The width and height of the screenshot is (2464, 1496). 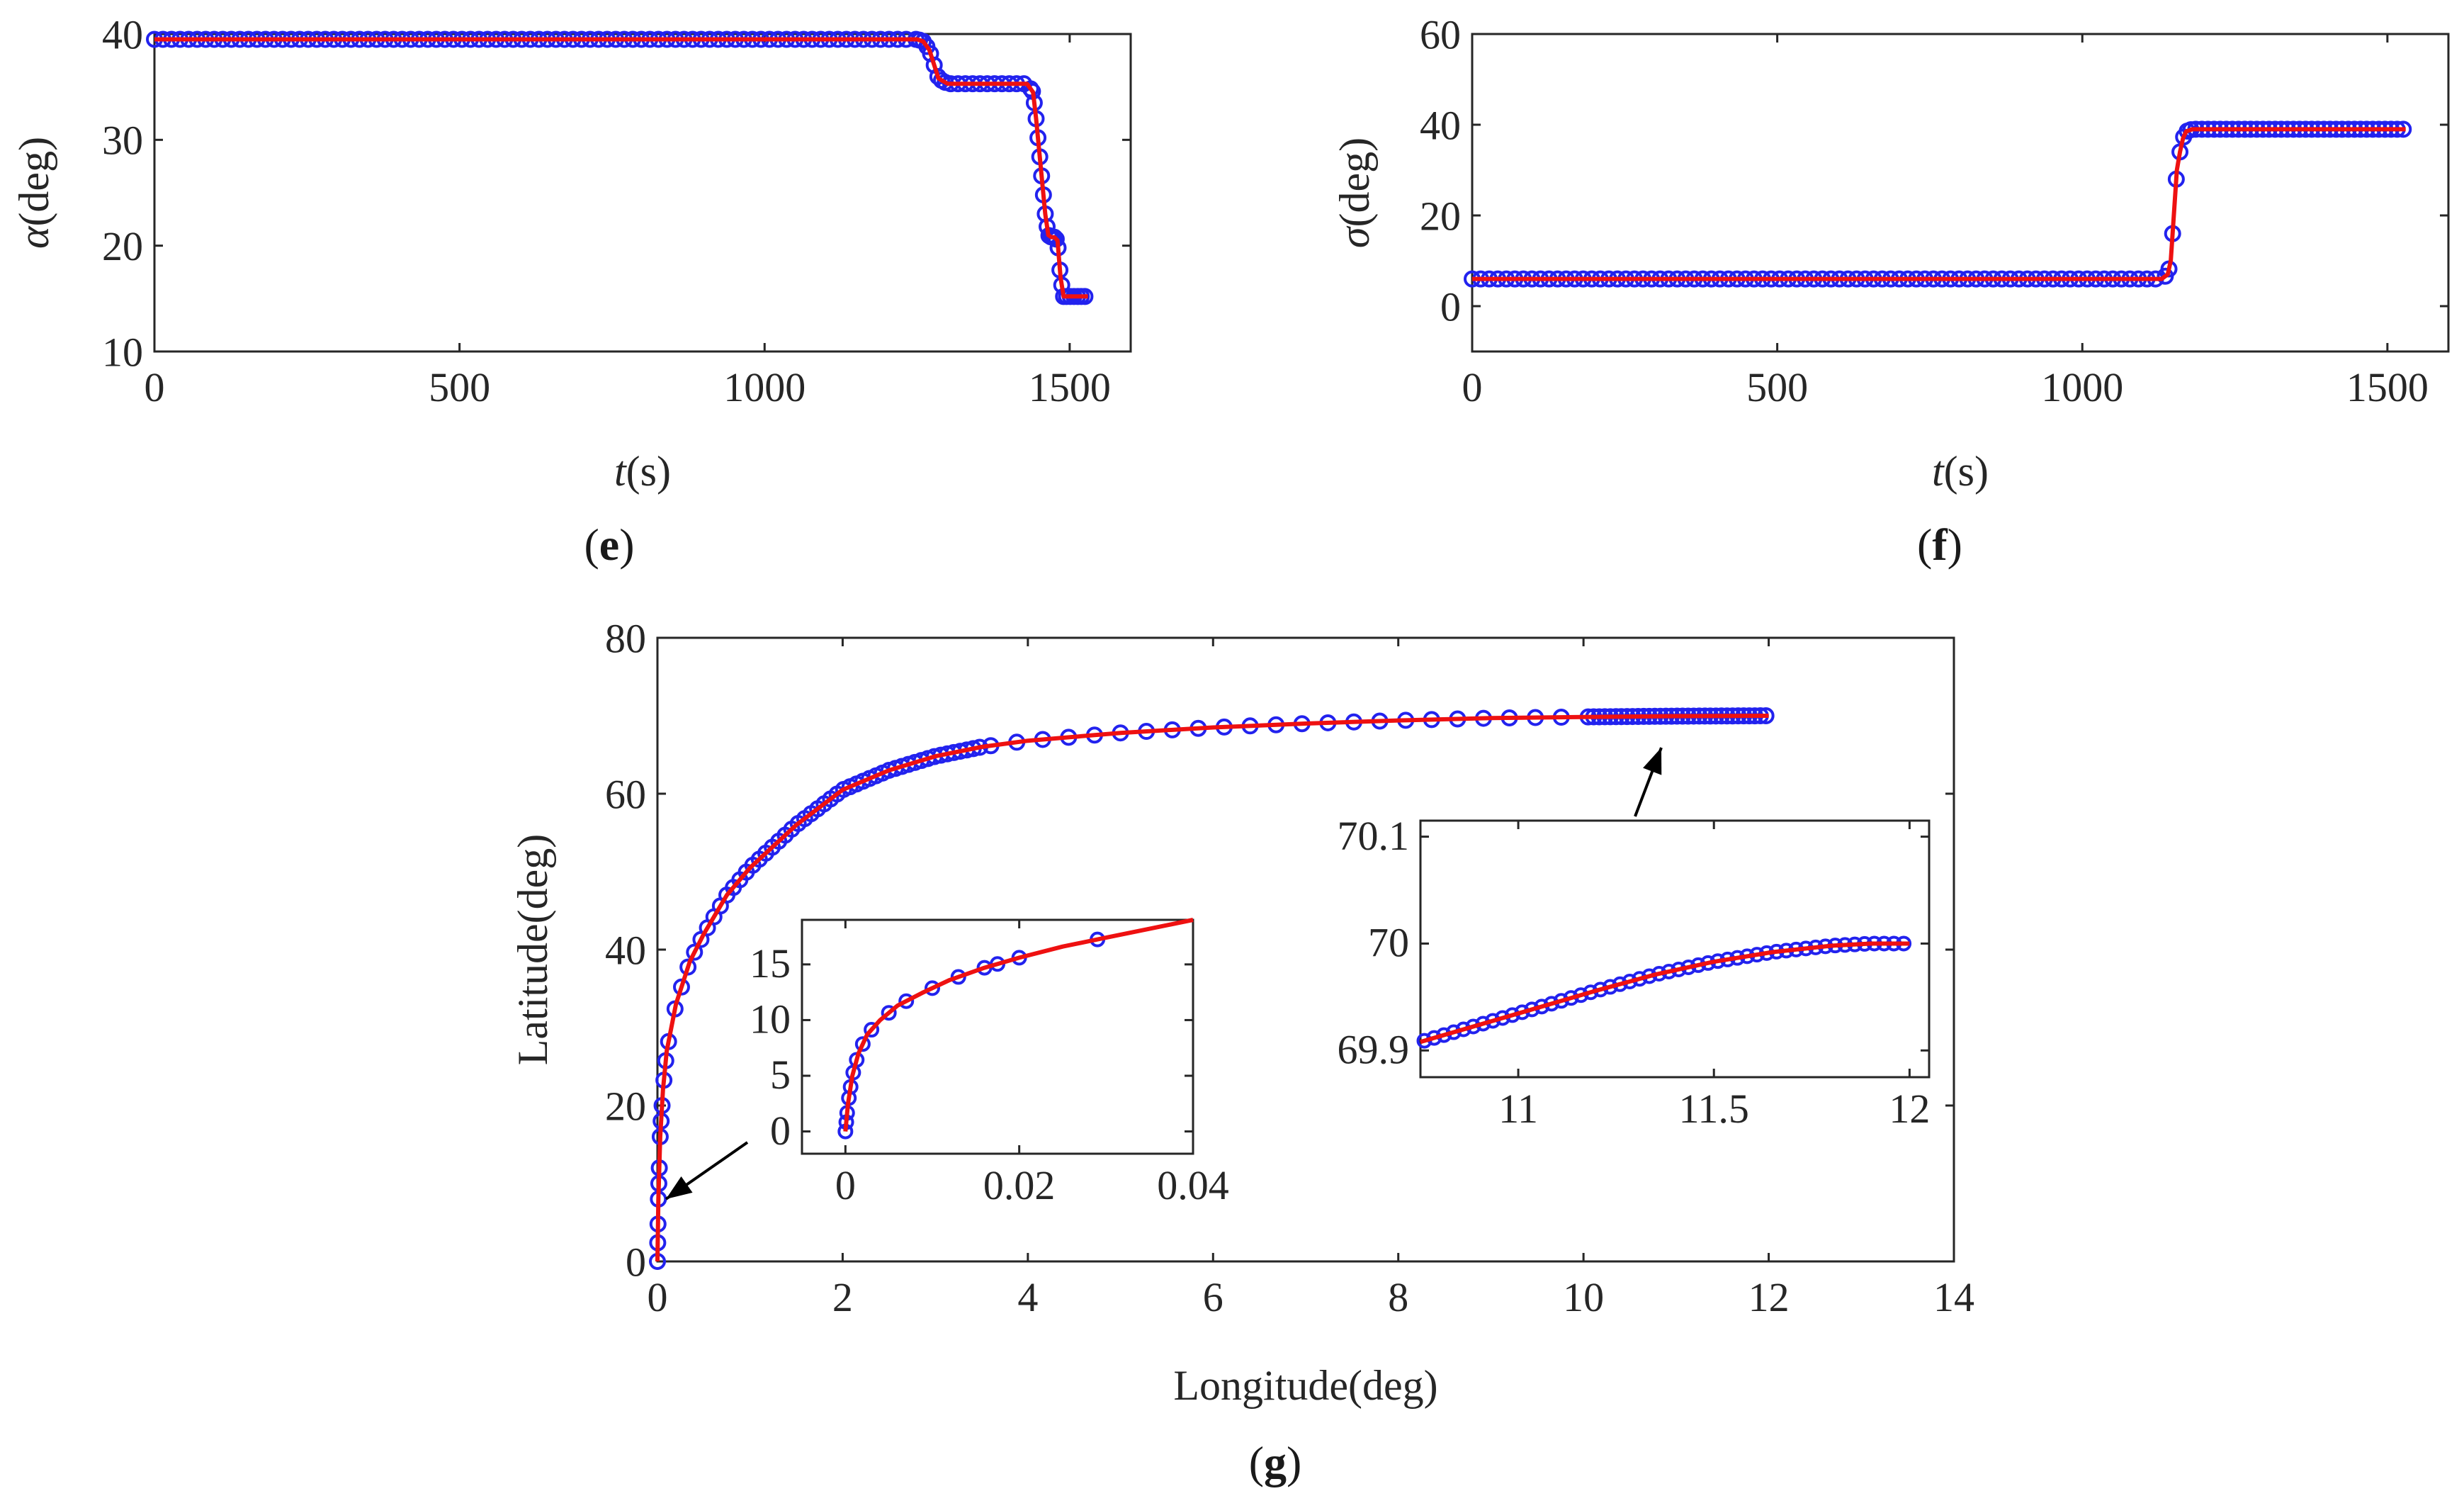 I want to click on e-xtick-label: 1500, so click(x=1070, y=387).